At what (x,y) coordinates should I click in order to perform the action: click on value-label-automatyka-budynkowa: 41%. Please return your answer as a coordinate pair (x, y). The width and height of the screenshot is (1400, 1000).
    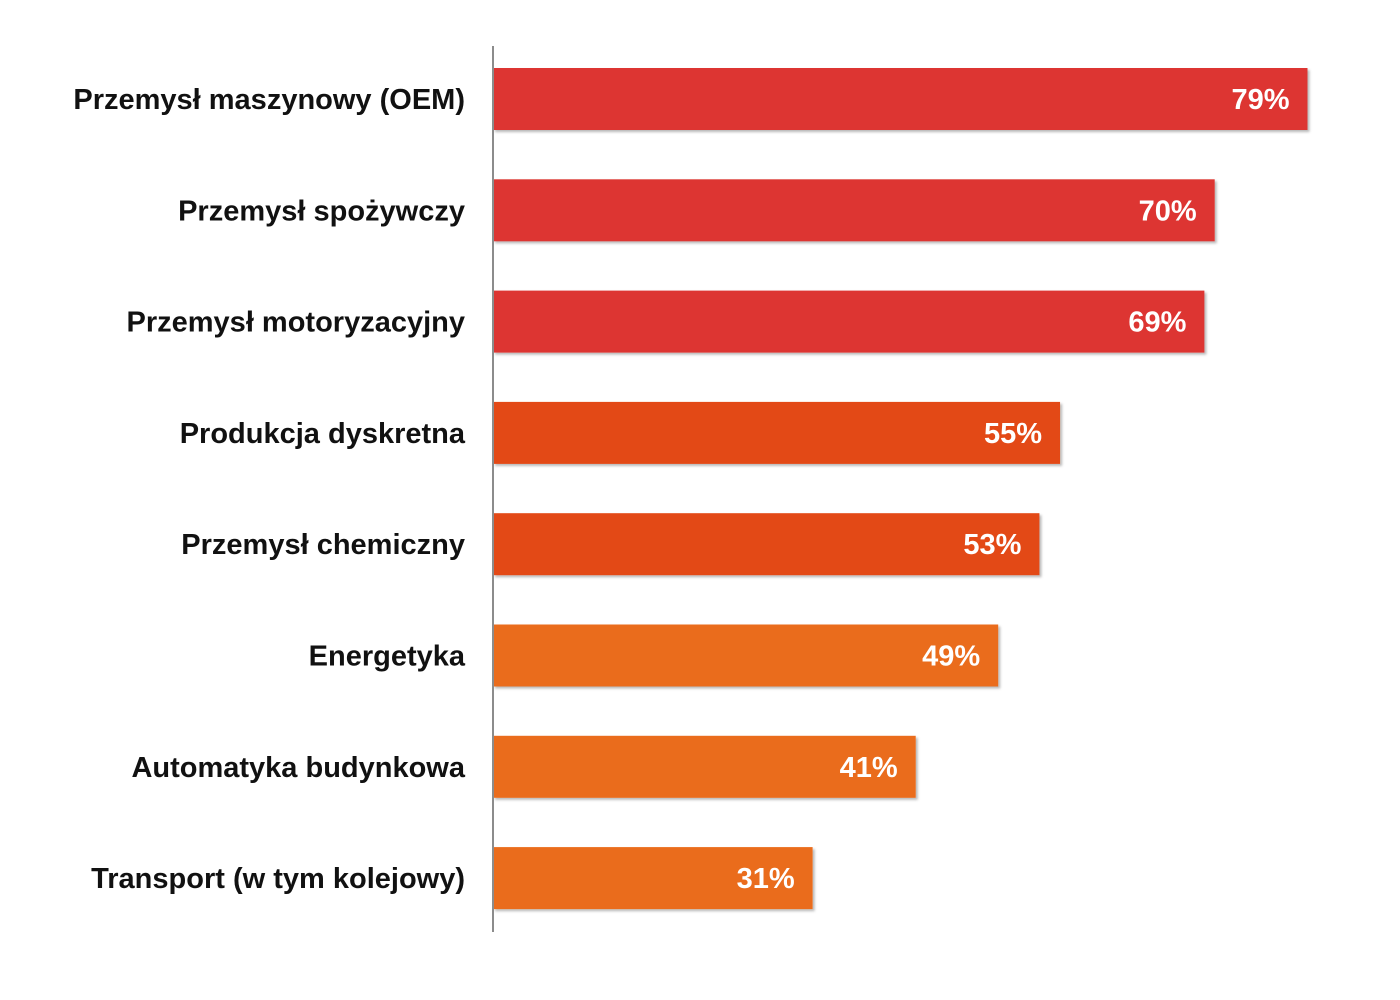
    Looking at the image, I should click on (869, 768).